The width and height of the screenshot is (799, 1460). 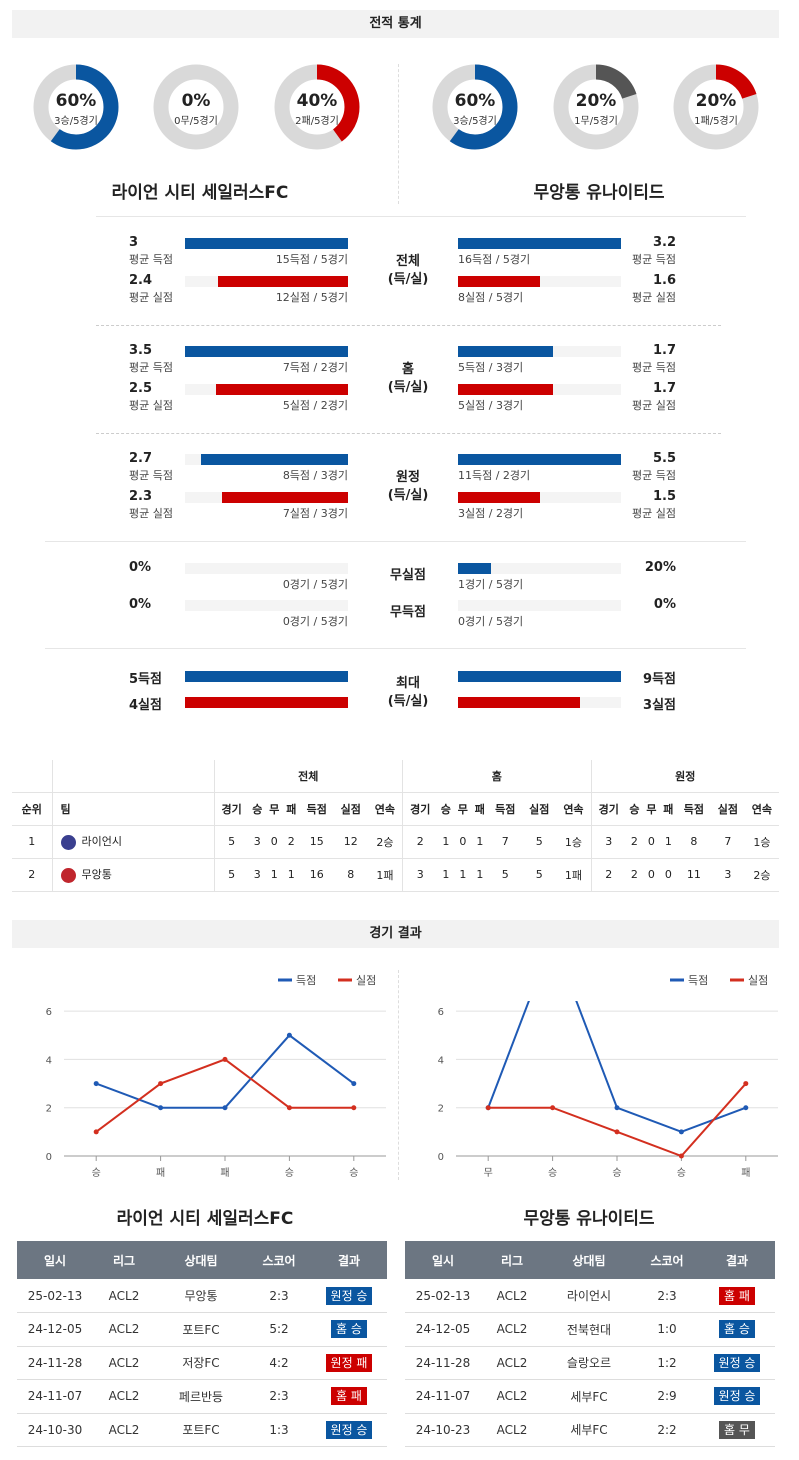 What do you see at coordinates (196, 121) in the screenshot?
I see `donut-caption: 0무/5경기` at bounding box center [196, 121].